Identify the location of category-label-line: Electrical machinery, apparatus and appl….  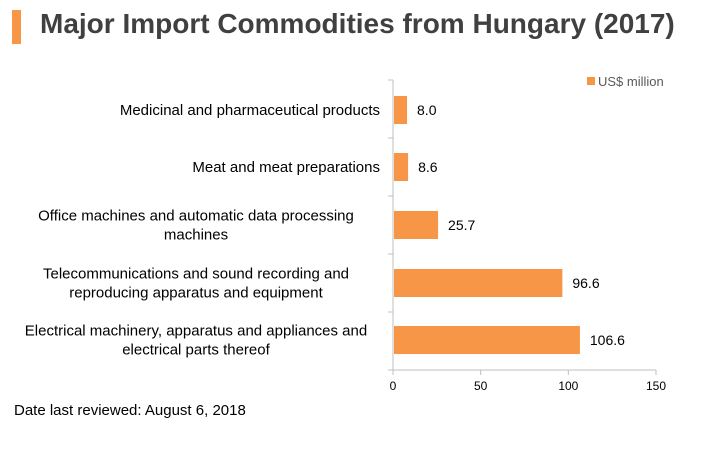
(196, 331).